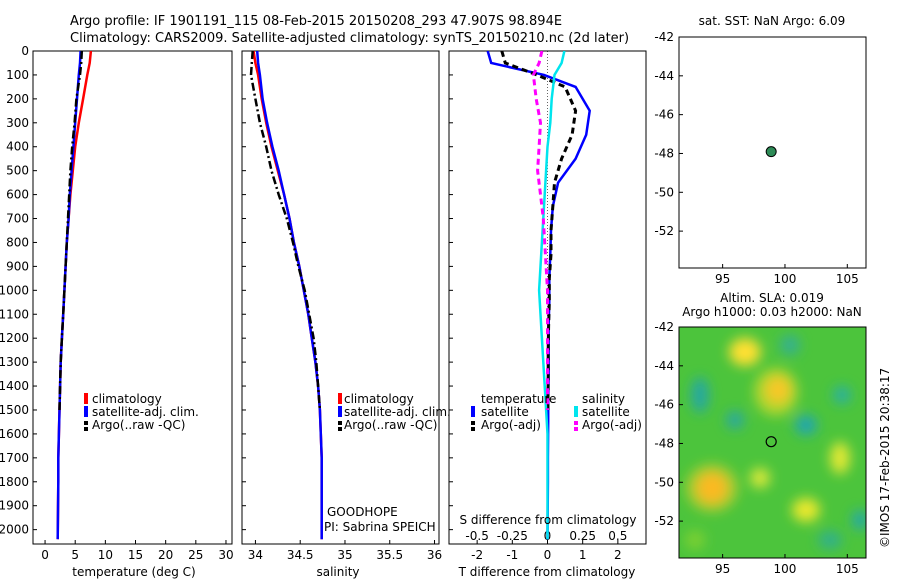  I want to click on diff-s-label: S difference from climatology, so click(548, 520).